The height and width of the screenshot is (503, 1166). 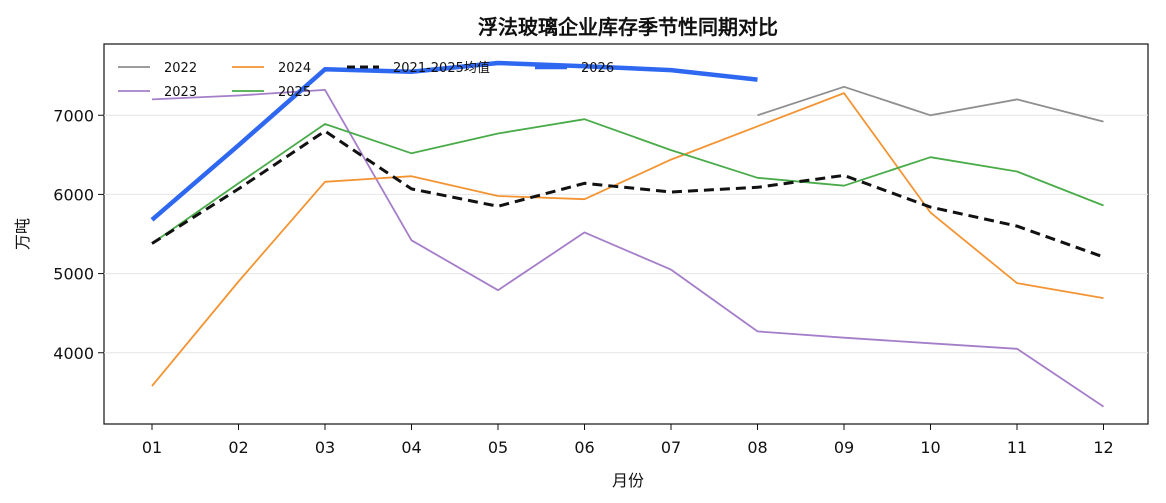 I want to click on x-tick-label: 05, so click(x=498, y=447).